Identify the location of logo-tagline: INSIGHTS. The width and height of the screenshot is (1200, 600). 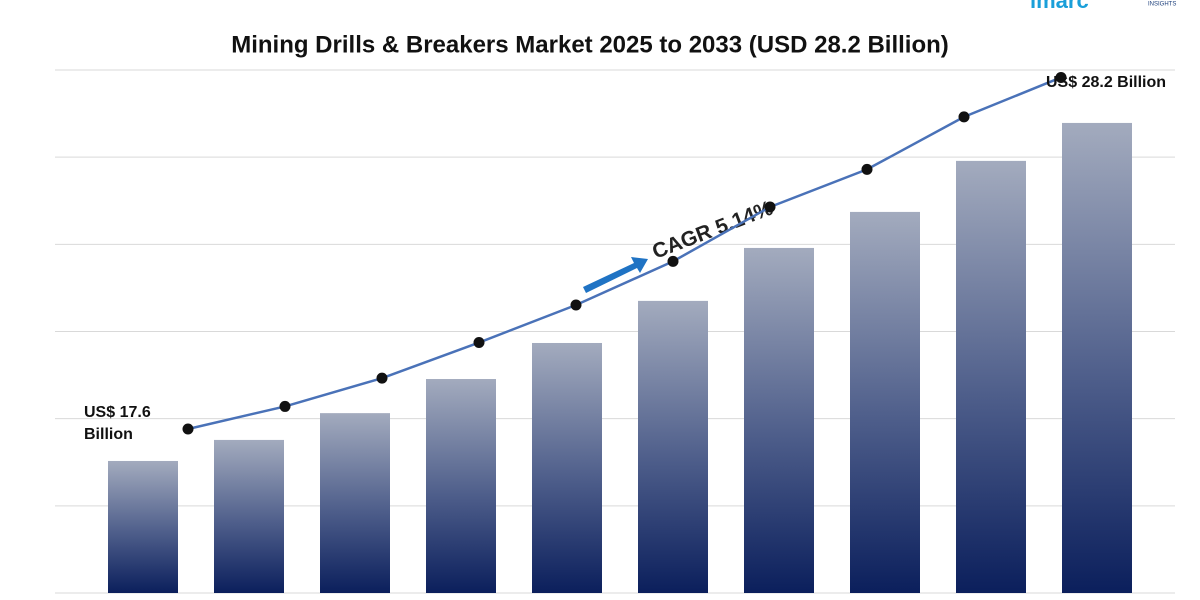
(1162, 5).